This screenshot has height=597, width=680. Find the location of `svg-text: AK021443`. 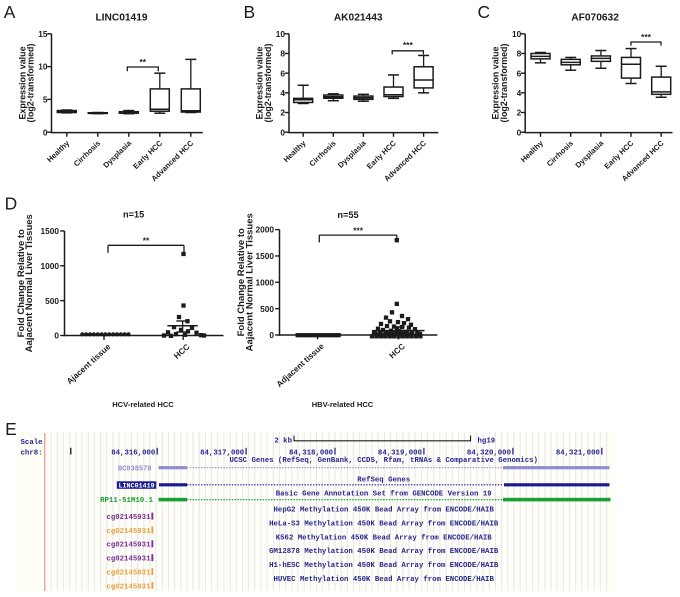

svg-text: AK021443 is located at coordinates (358, 18).